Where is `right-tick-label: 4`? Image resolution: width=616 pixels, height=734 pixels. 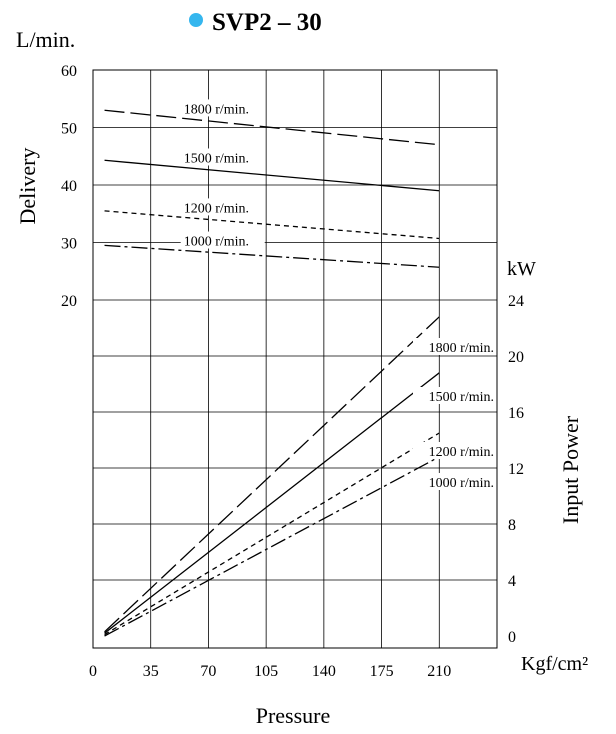
right-tick-label: 4 is located at coordinates (512, 581).